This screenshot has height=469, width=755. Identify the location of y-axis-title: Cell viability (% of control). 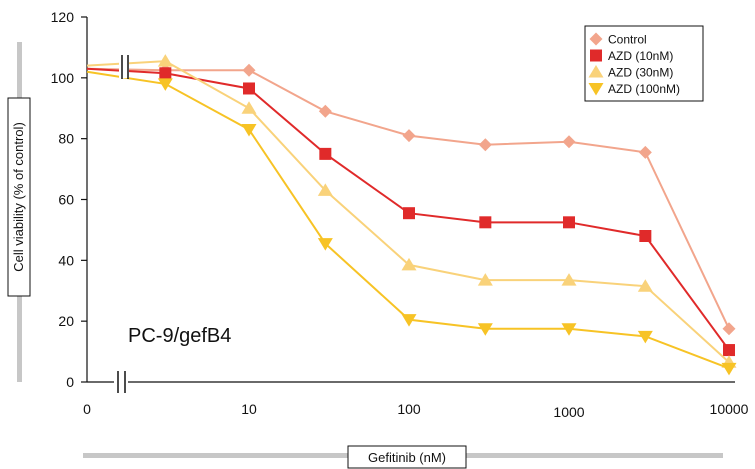
(18, 197).